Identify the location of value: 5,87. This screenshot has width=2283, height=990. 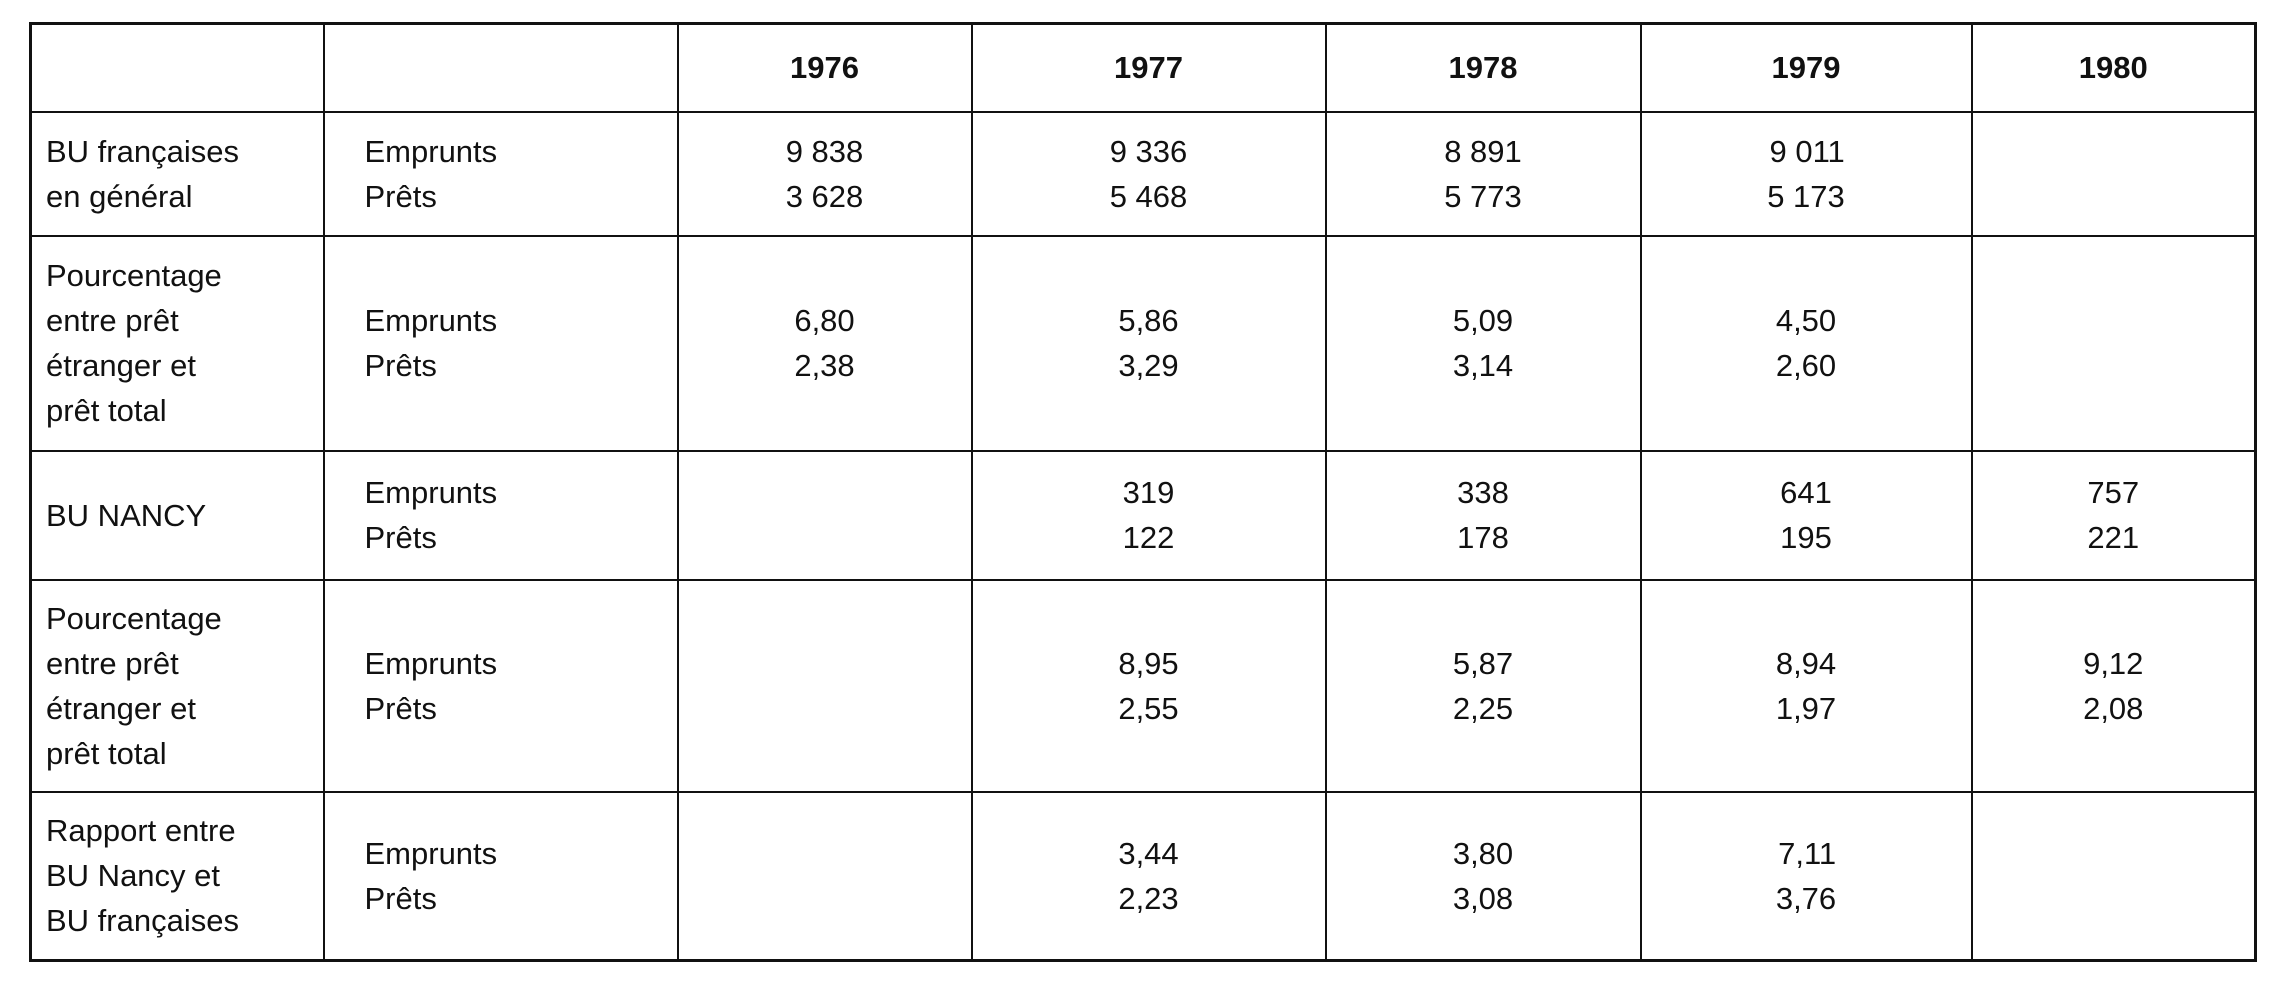
(1483, 663).